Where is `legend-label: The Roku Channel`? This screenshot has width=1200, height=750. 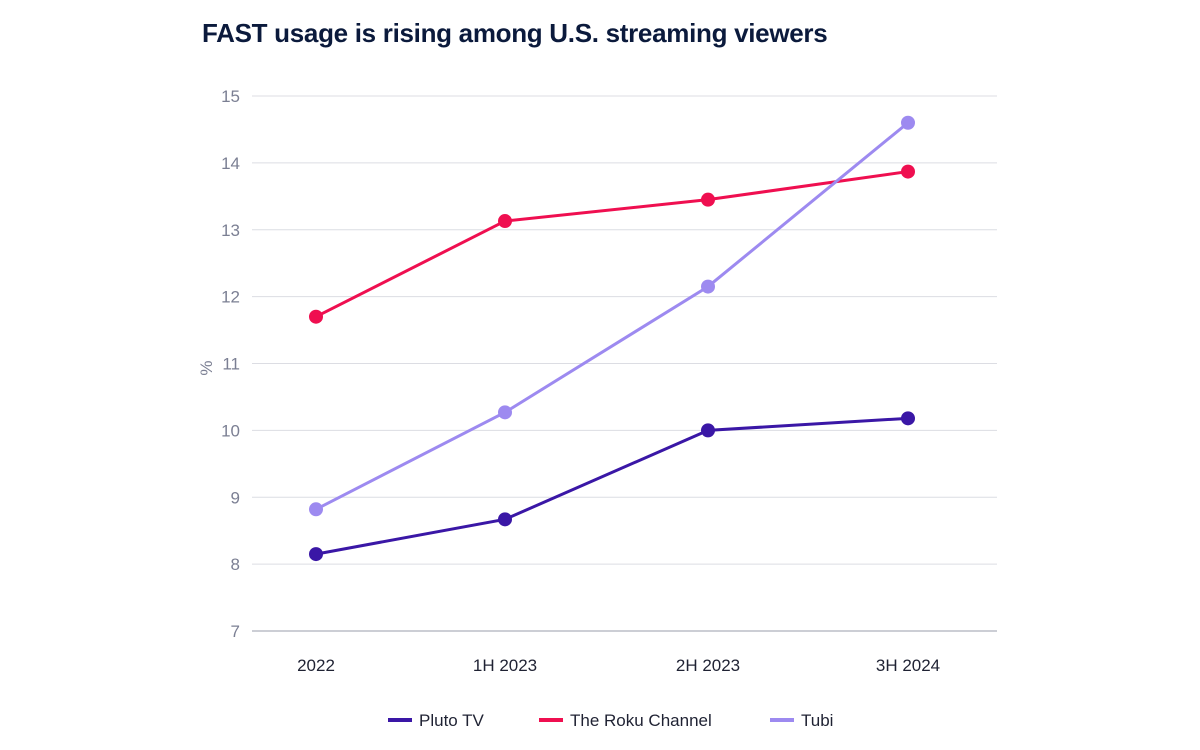
legend-label: The Roku Channel is located at coordinates (641, 720).